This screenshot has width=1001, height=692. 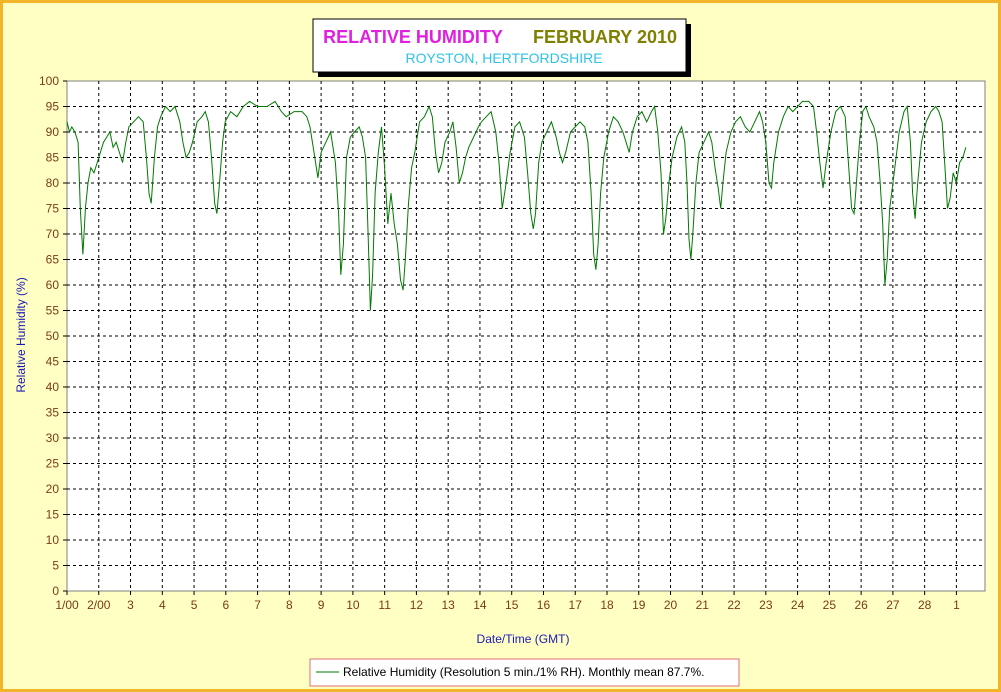 What do you see at coordinates (53, 540) in the screenshot?
I see `y-tick-label: 10` at bounding box center [53, 540].